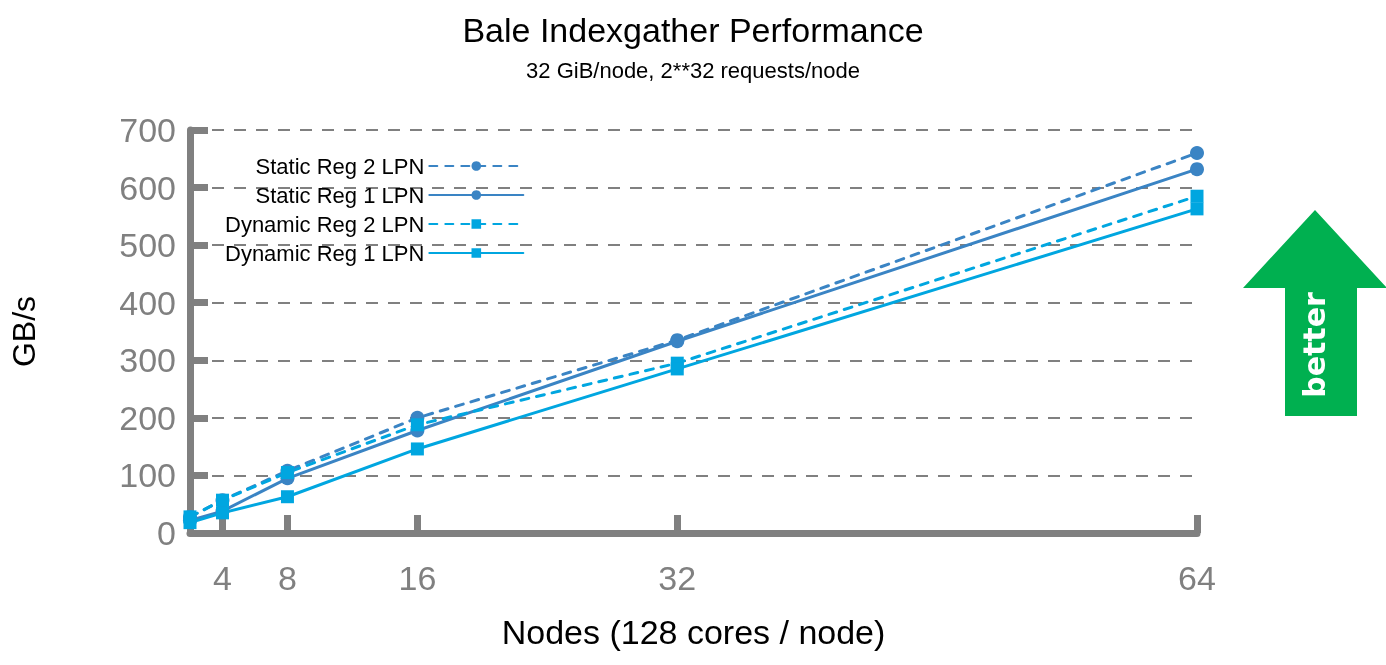 This screenshot has height=665, width=1386. I want to click on legend-label: Static Reg 1 LPN, so click(340, 195).